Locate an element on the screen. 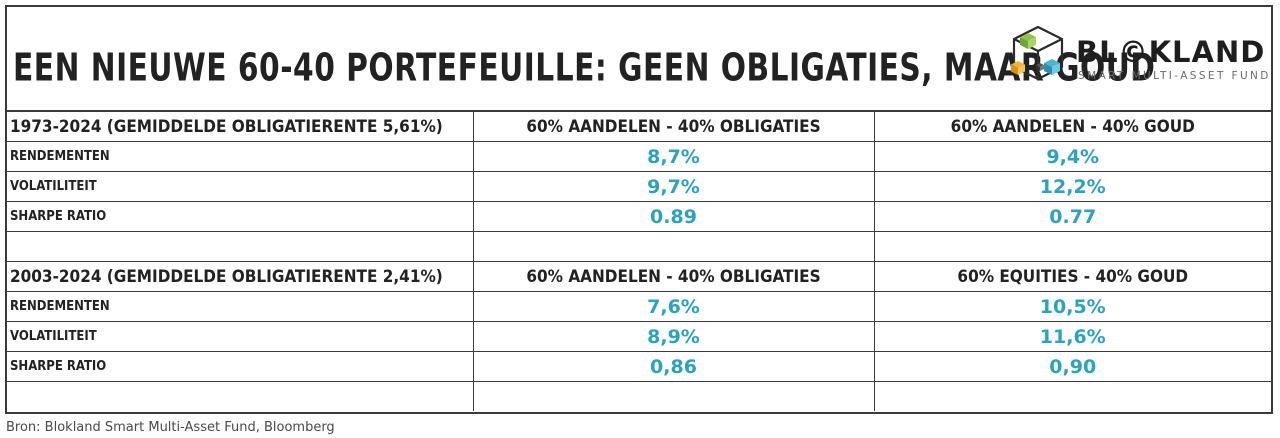 Image resolution: width=1280 pixels, height=438 pixels. metric-value: 8,7% is located at coordinates (673, 156).